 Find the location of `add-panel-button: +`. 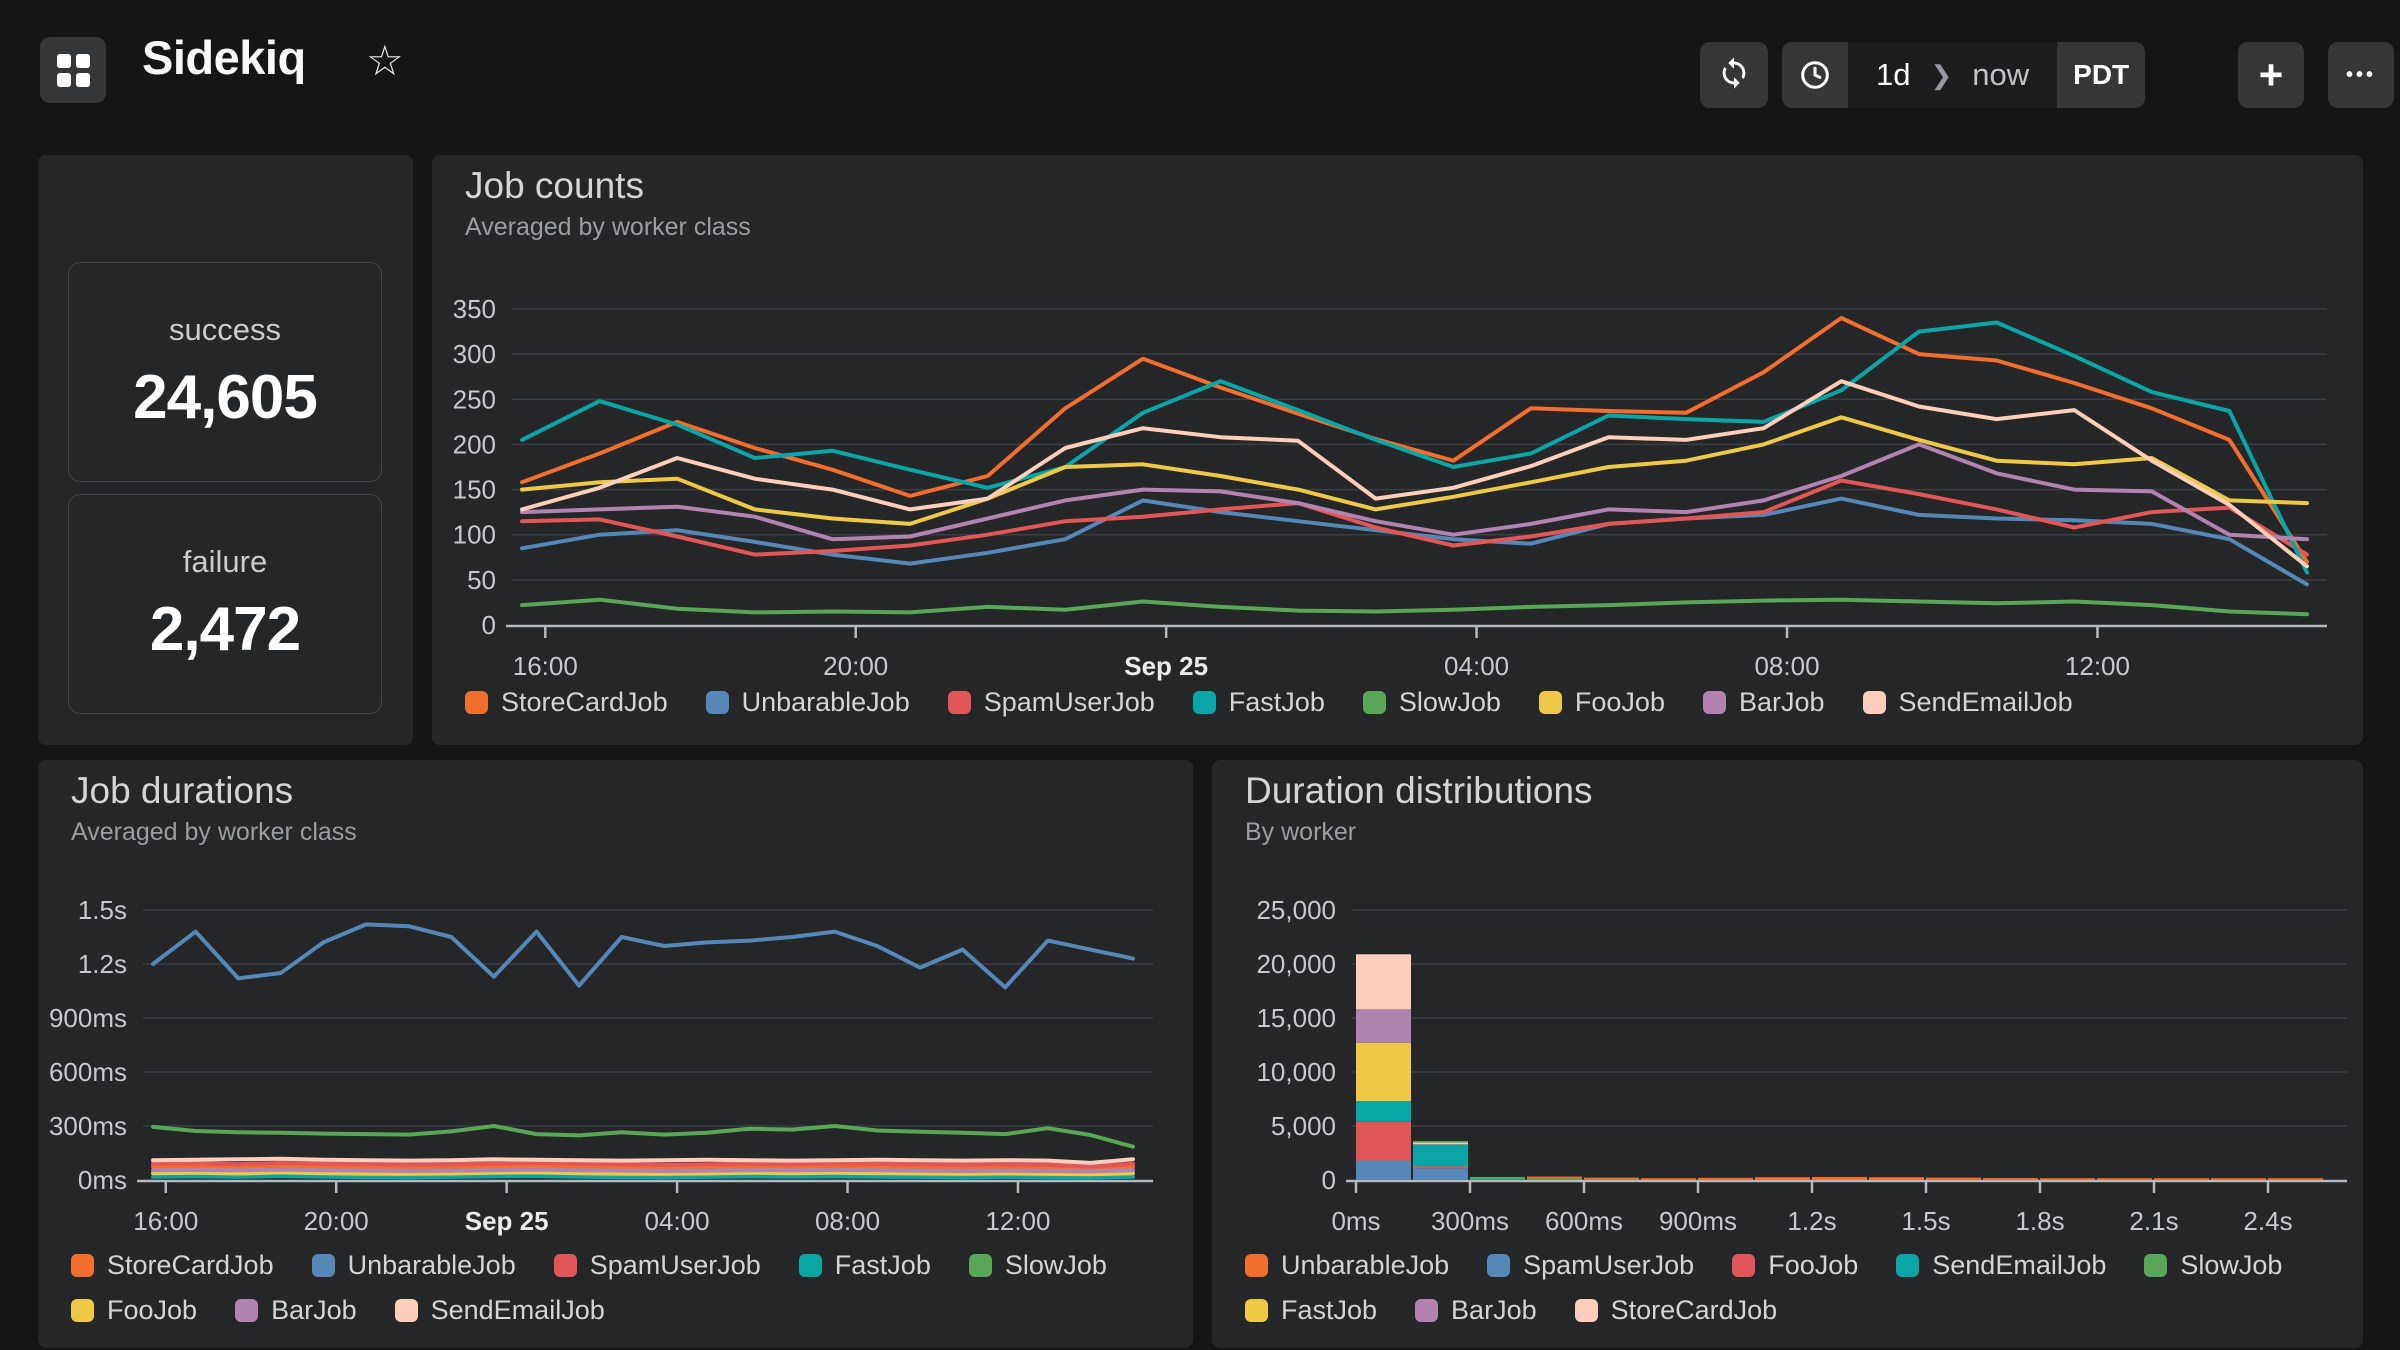

add-panel-button: + is located at coordinates (2271, 75).